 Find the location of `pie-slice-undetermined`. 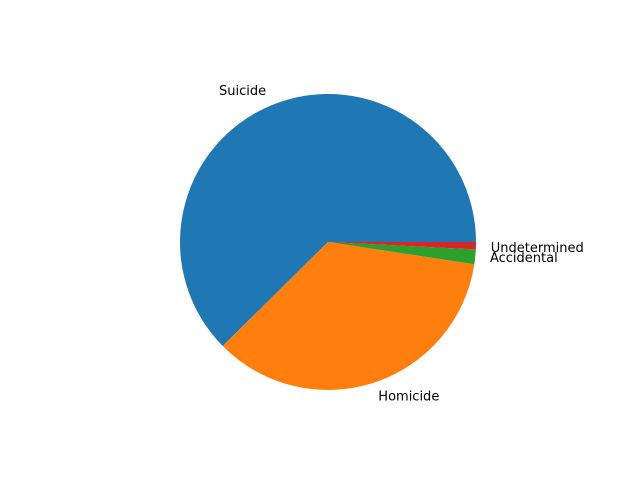

pie-slice-undetermined is located at coordinates (402, 246).